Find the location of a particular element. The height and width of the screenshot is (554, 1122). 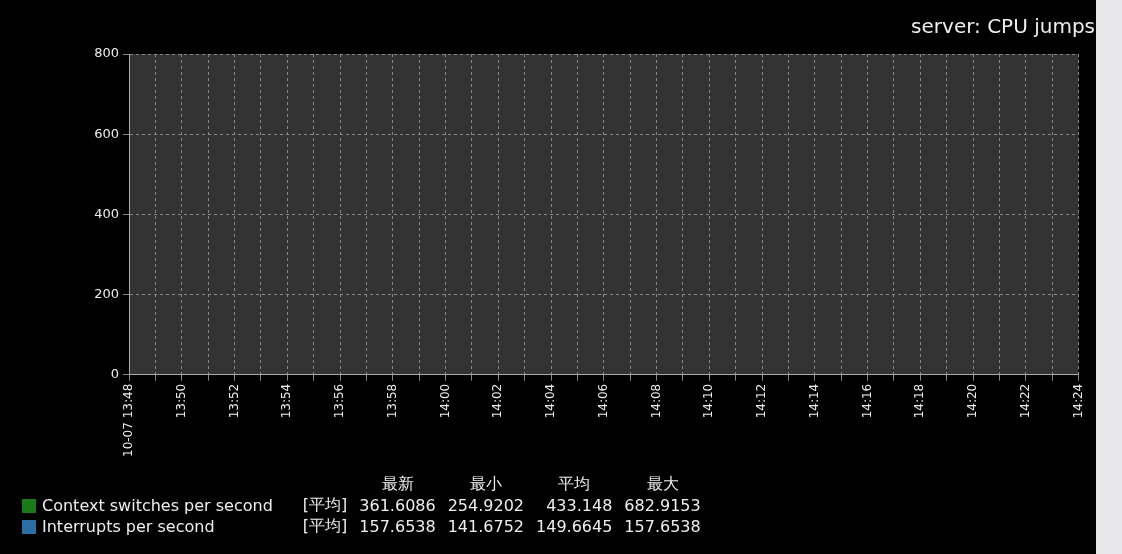

text: 361.6086 is located at coordinates (397, 505).